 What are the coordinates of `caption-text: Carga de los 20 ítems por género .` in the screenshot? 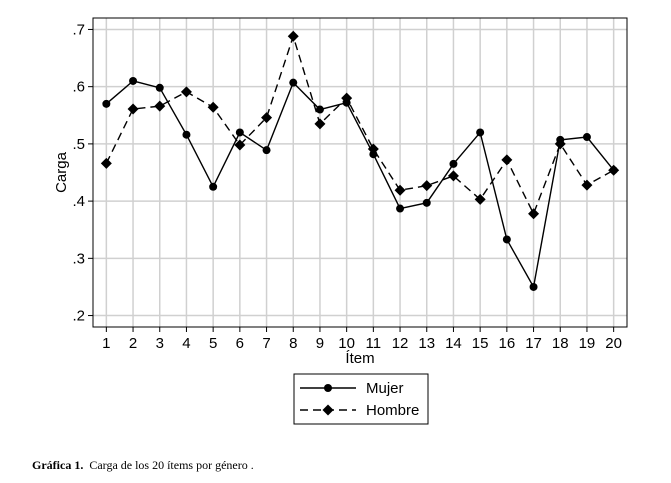 It's located at (171, 465).